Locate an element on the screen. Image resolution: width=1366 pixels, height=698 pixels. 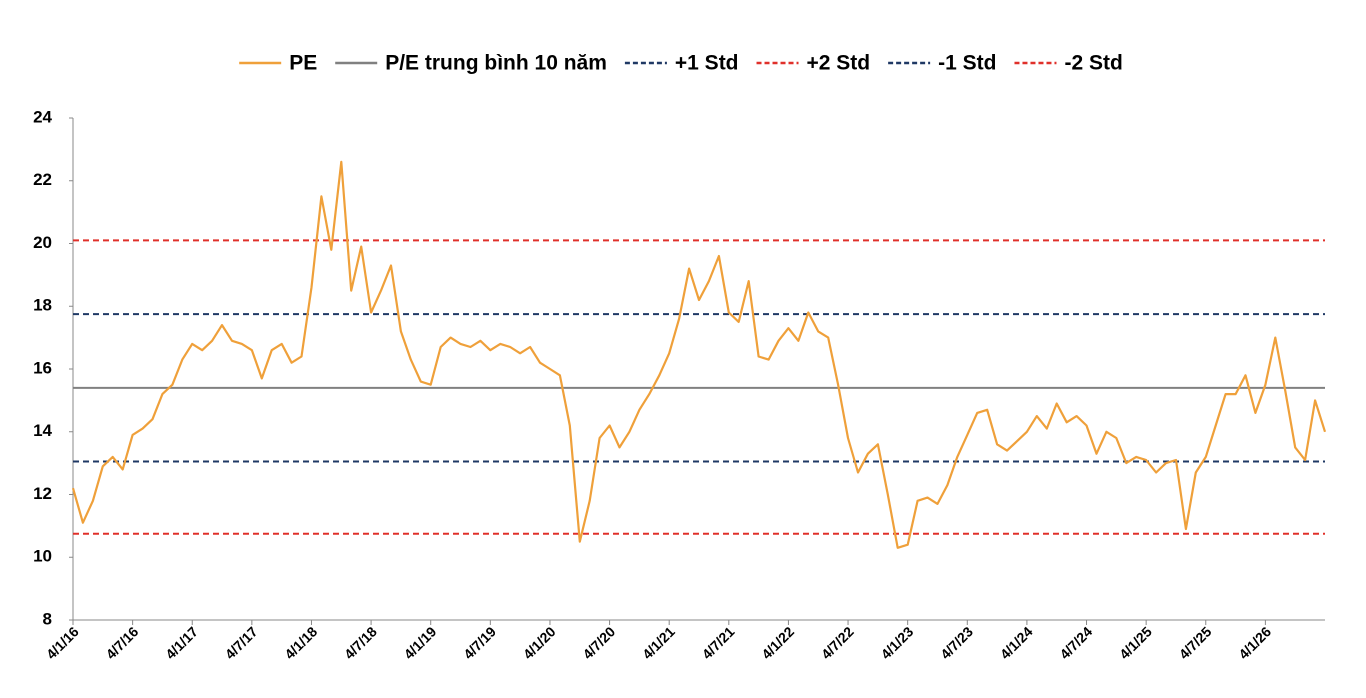
x-tick-label: 4/7/21 is located at coordinates (718, 642).